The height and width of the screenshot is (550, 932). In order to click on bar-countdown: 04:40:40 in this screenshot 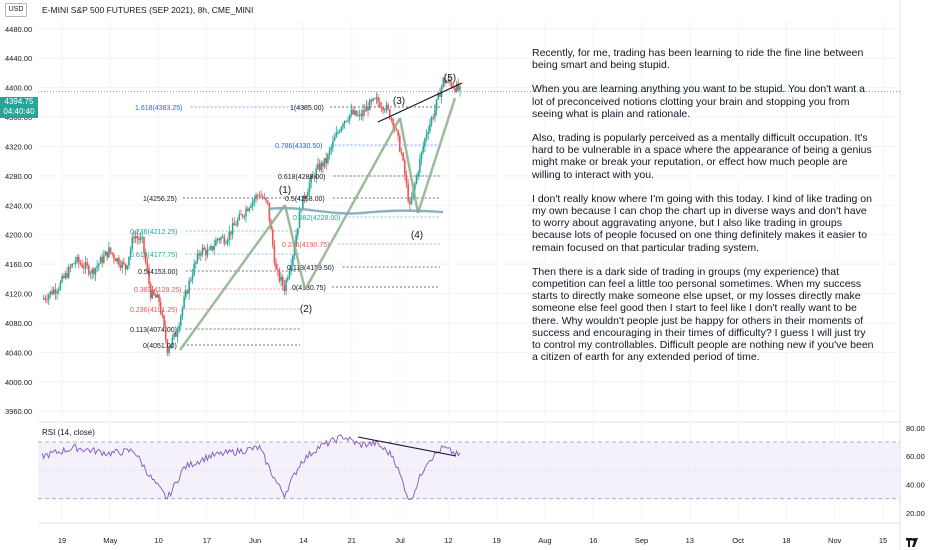, I will do `click(19, 111)`.